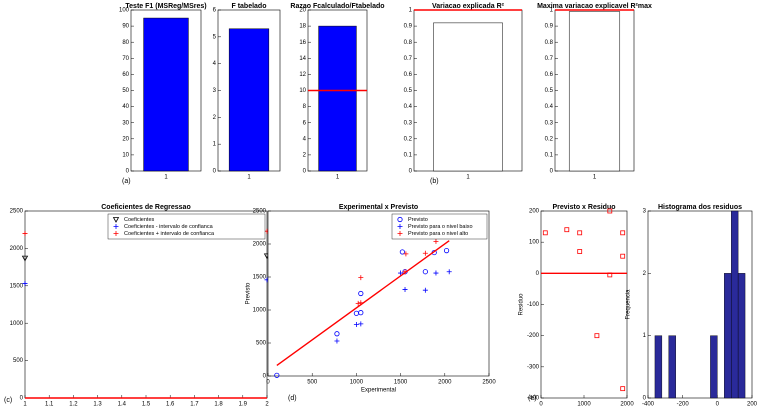 The width and height of the screenshot is (765, 409). Describe the element at coordinates (218, 405) in the screenshot. I see `x-tick-label: 1.8` at that location.